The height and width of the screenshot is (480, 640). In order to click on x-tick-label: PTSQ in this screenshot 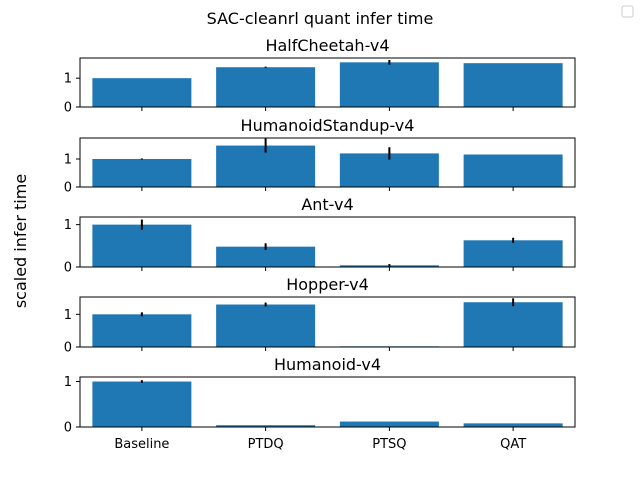, I will do `click(389, 444)`.